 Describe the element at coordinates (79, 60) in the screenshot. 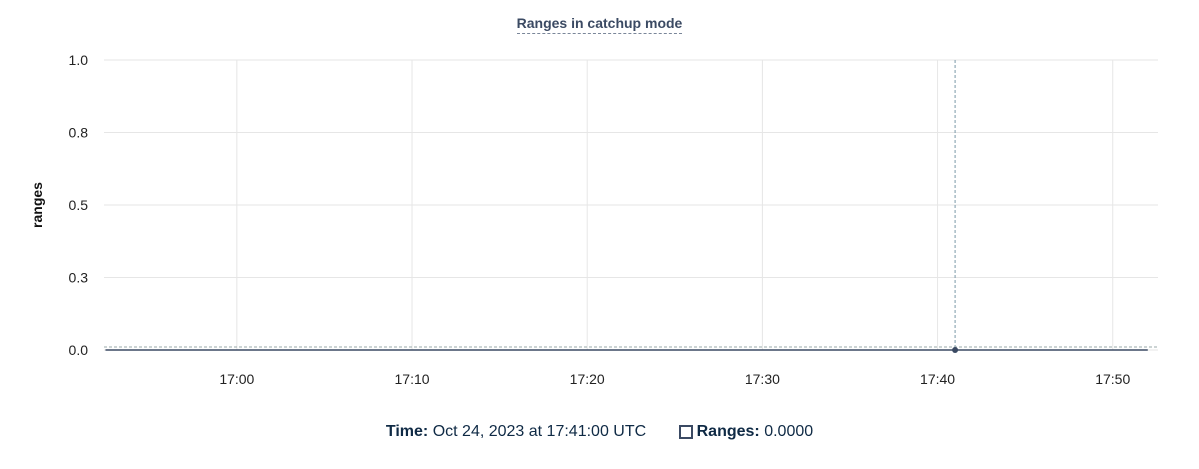

I see `y-tick-label: 1.0` at that location.